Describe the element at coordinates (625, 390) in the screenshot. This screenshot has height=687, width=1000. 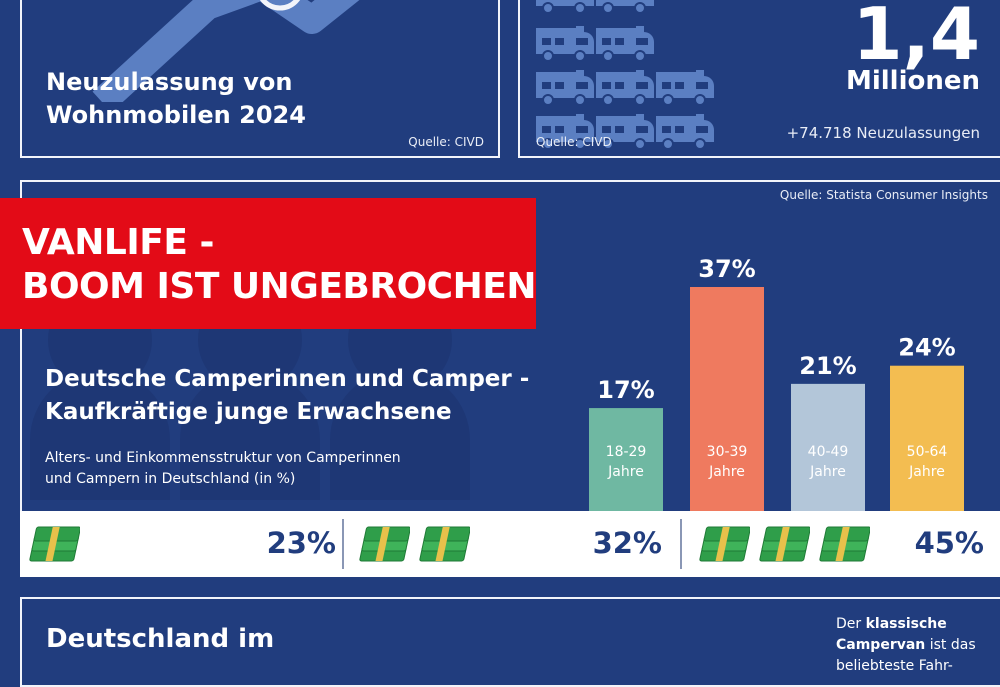
I see `bar-value-label: 17%` at that location.